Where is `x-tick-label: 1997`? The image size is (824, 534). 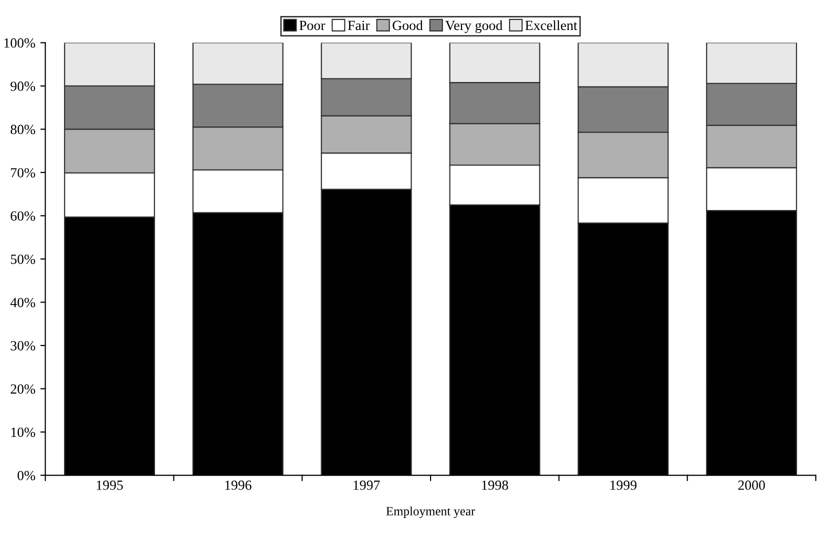 x-tick-label: 1997 is located at coordinates (367, 485).